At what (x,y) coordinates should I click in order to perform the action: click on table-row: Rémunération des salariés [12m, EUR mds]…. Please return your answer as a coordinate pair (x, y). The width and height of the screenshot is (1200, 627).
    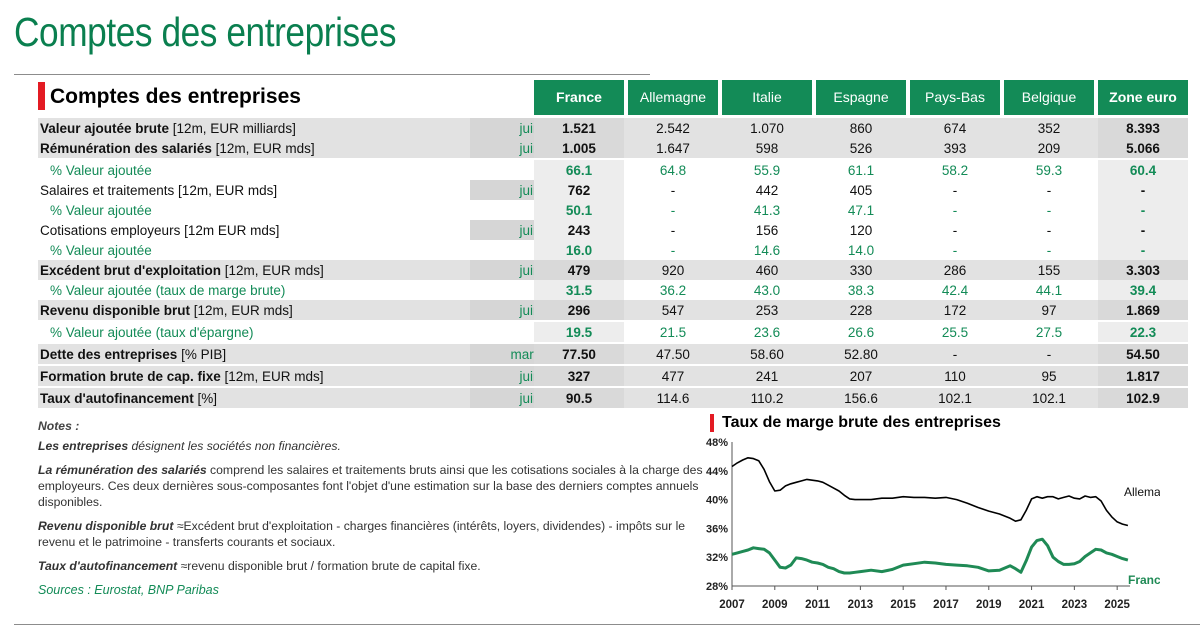
    Looking at the image, I should click on (613, 148).